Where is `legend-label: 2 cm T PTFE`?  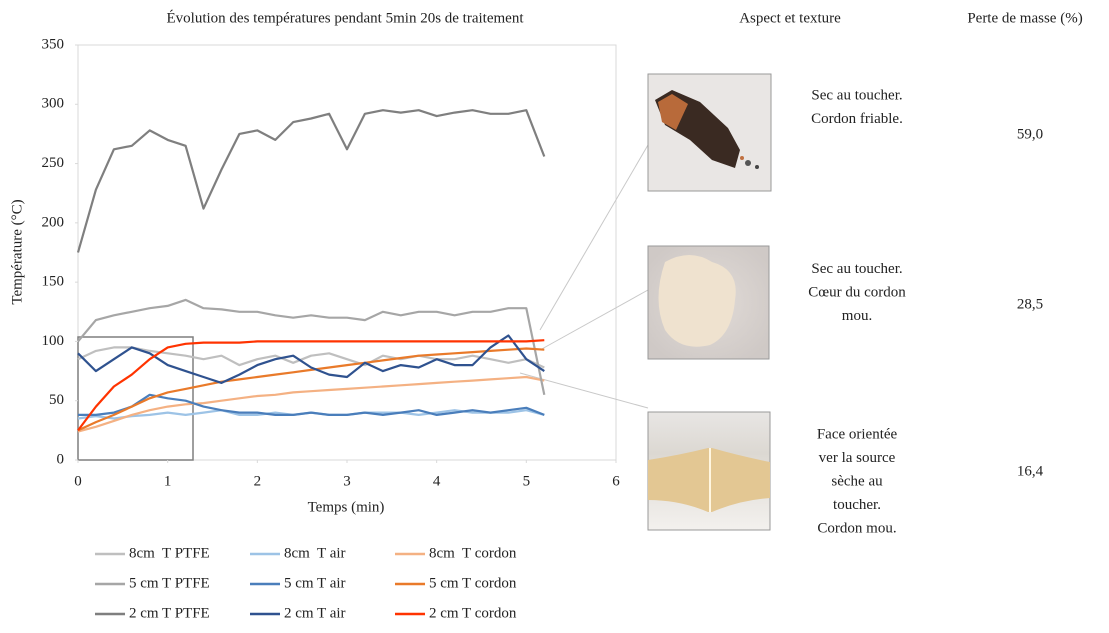 legend-label: 2 cm T PTFE is located at coordinates (169, 613).